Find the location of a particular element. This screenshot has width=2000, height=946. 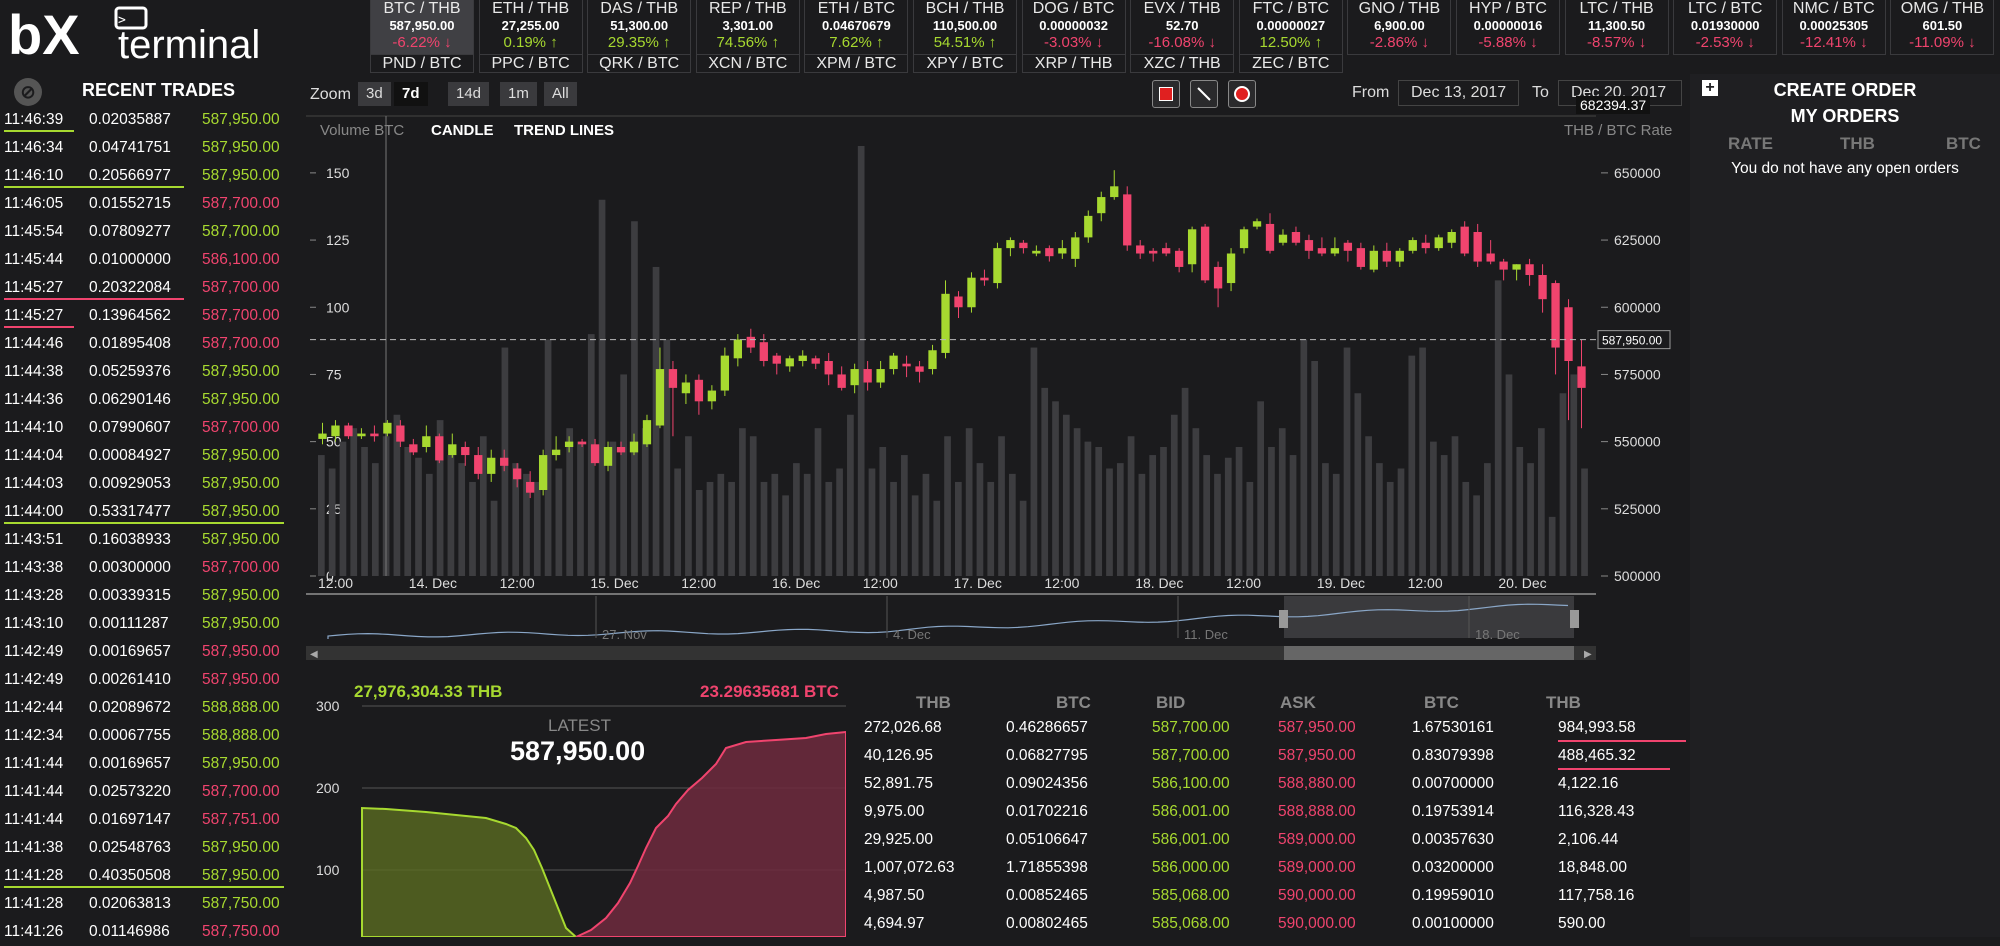

ticker-price: 0.01930000 is located at coordinates (1725, 25).